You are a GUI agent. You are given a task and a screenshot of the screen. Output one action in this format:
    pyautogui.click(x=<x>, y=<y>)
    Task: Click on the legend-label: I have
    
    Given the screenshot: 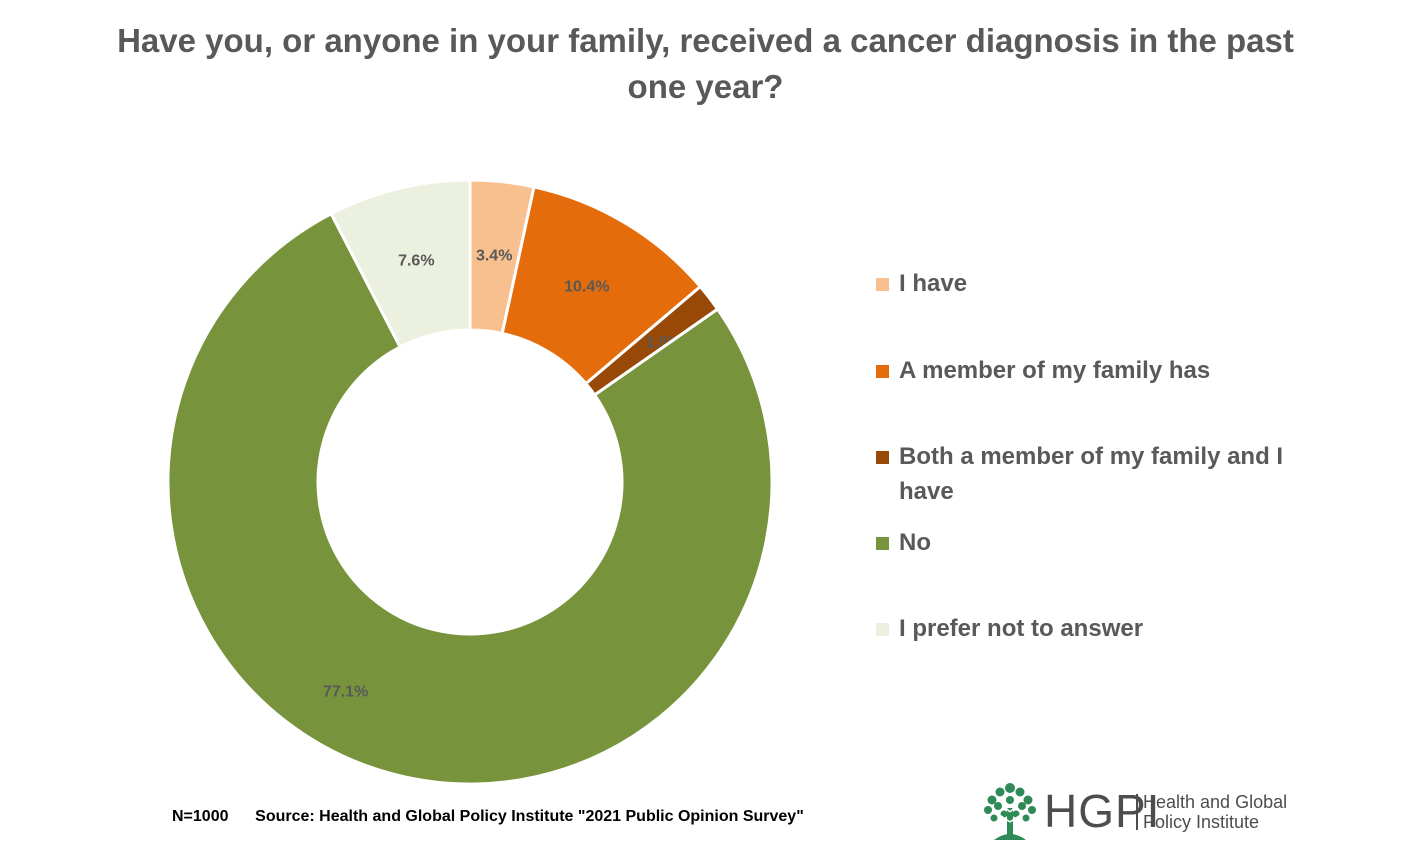 What is the action you would take?
    pyautogui.click(x=933, y=283)
    